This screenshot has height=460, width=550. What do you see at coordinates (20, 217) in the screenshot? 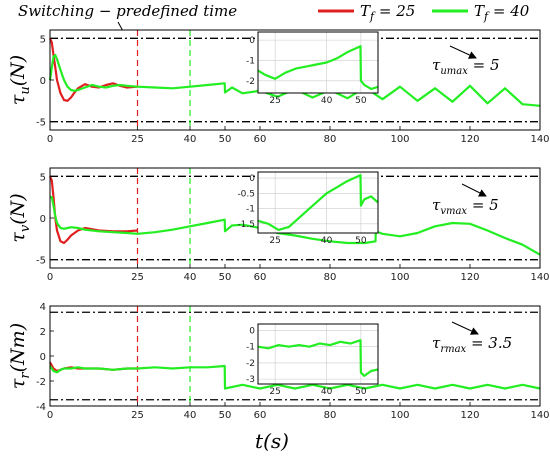
I see `y-axis-label: τv(N)` at bounding box center [20, 217].